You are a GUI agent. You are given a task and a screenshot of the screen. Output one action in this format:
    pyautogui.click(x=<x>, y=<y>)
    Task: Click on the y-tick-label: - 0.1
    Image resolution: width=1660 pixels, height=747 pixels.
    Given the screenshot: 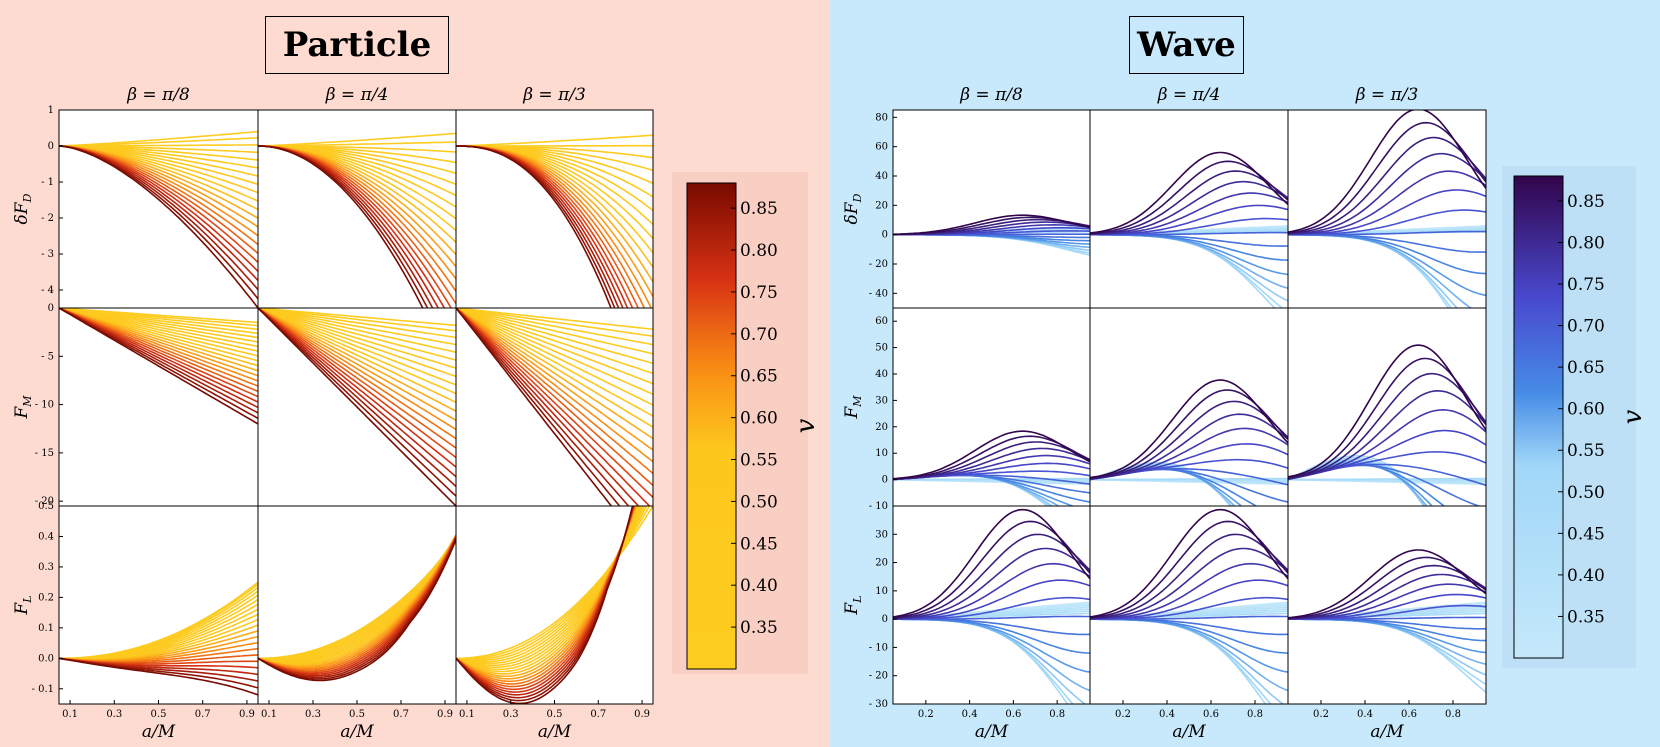 What is the action you would take?
    pyautogui.click(x=43, y=689)
    